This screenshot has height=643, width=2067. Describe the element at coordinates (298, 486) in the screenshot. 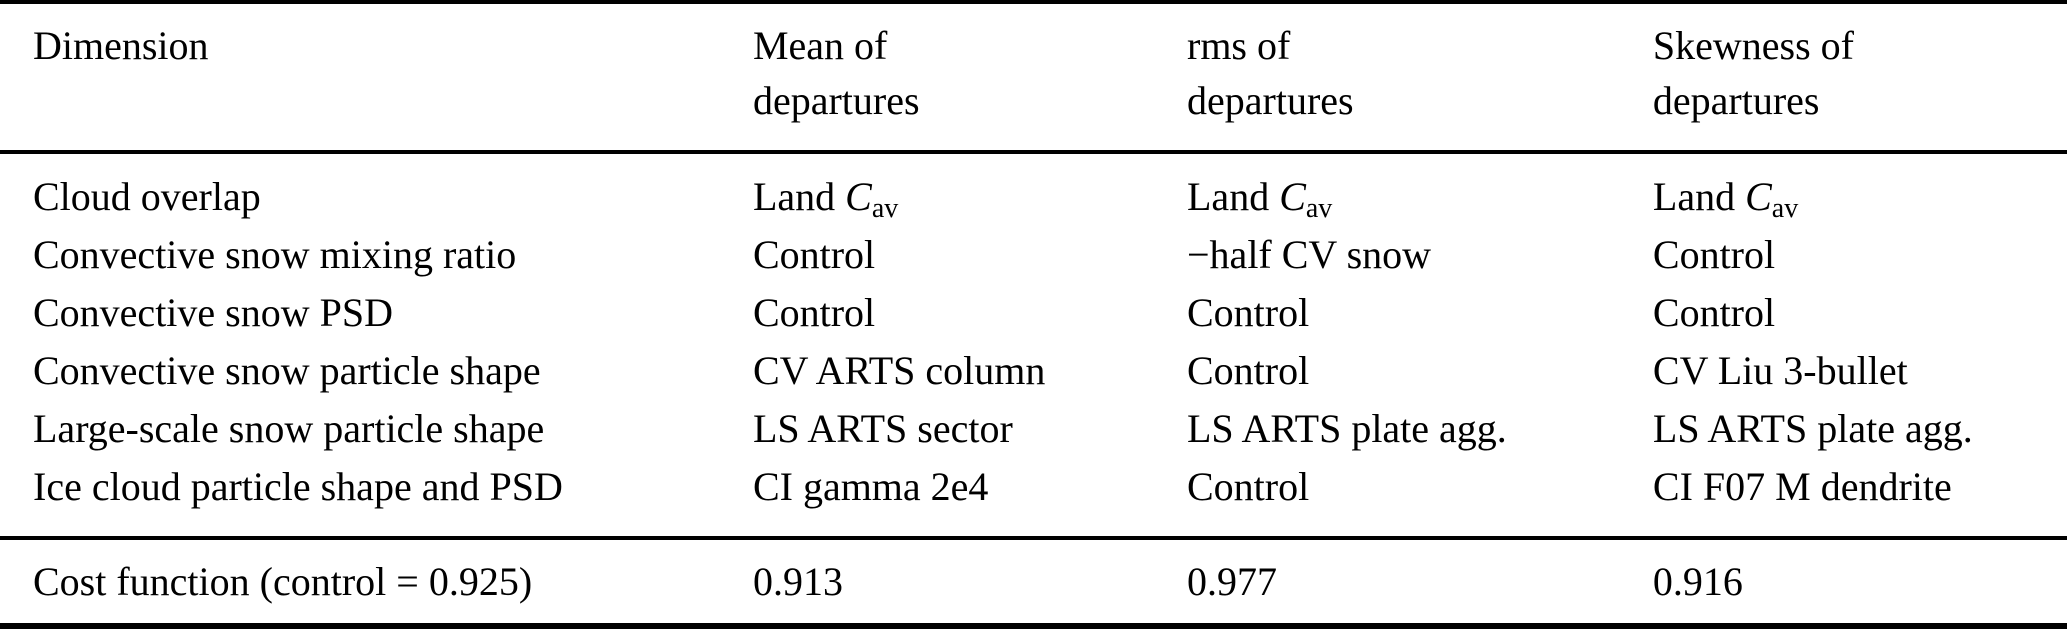

I see `cell-text: Ice cloud particle shape and PSD` at that location.